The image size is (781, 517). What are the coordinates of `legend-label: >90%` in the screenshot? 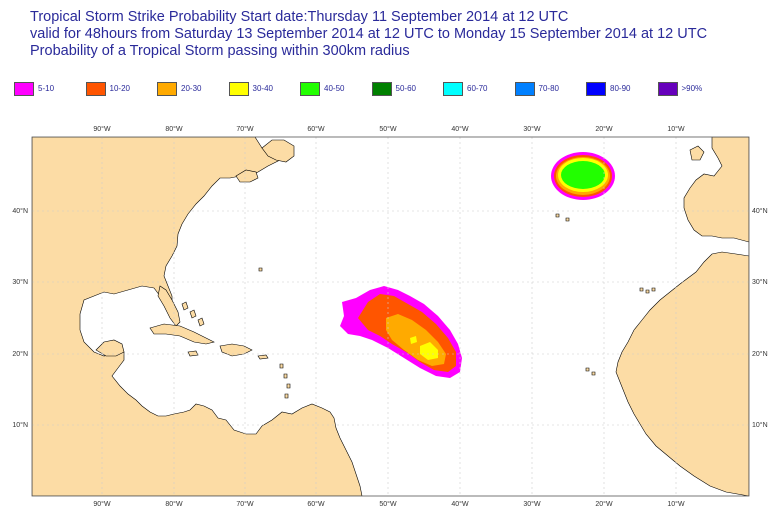 It's located at (692, 88).